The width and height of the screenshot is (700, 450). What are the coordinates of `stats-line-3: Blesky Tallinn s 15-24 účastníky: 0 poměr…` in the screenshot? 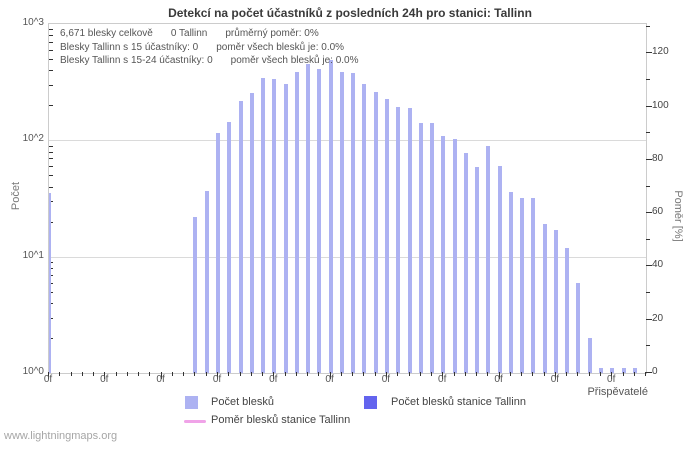 It's located at (209, 60).